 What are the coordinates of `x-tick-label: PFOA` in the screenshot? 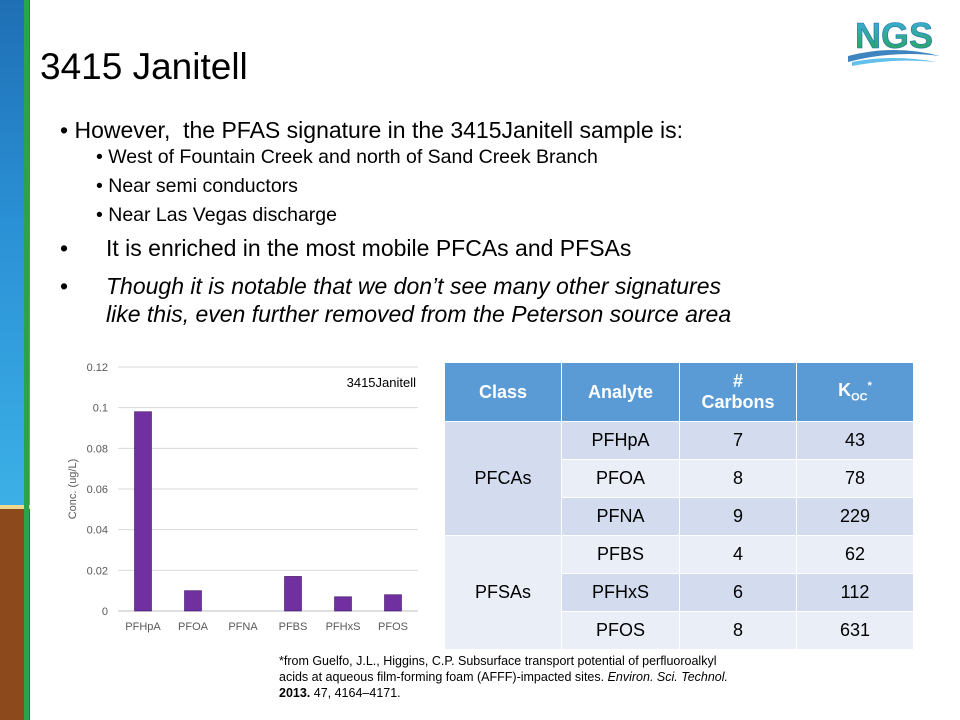 It's located at (193, 627).